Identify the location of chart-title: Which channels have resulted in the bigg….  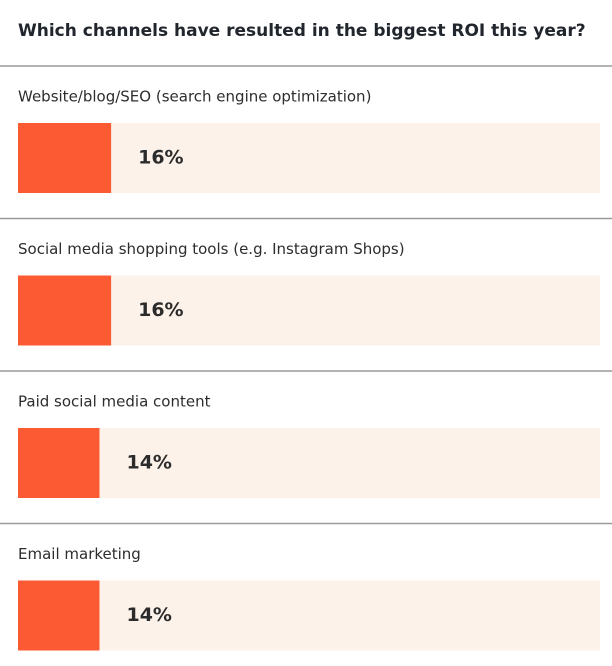
(302, 31).